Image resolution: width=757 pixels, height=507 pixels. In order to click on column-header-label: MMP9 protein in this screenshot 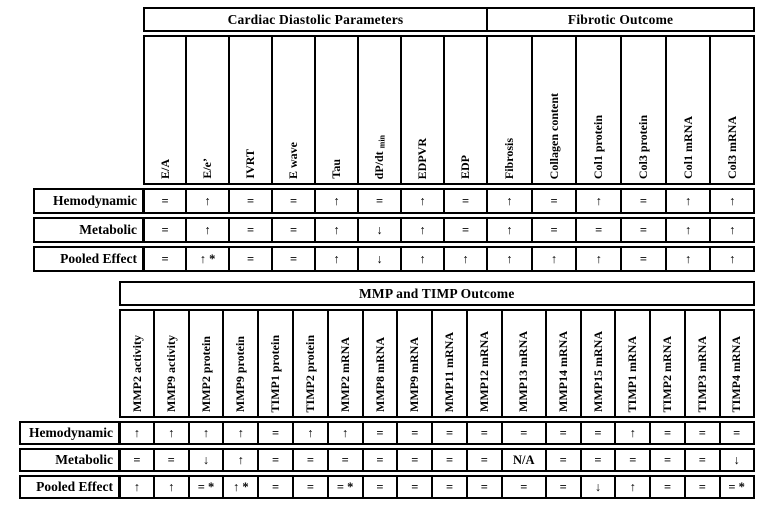, I will do `click(240, 373)`.